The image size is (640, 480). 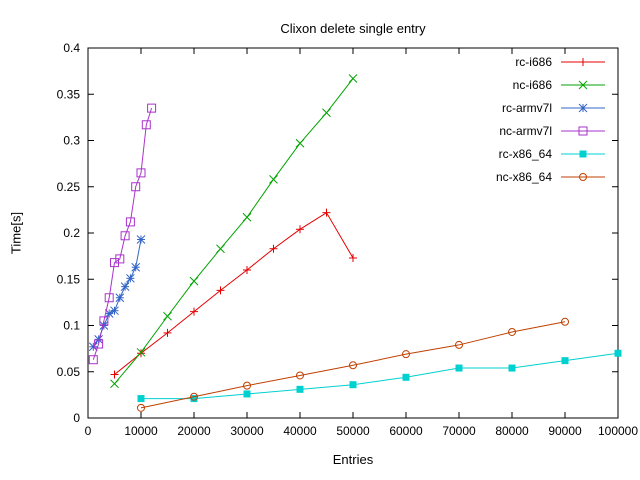 I want to click on y-tick-label: 0.3, so click(x=71, y=141).